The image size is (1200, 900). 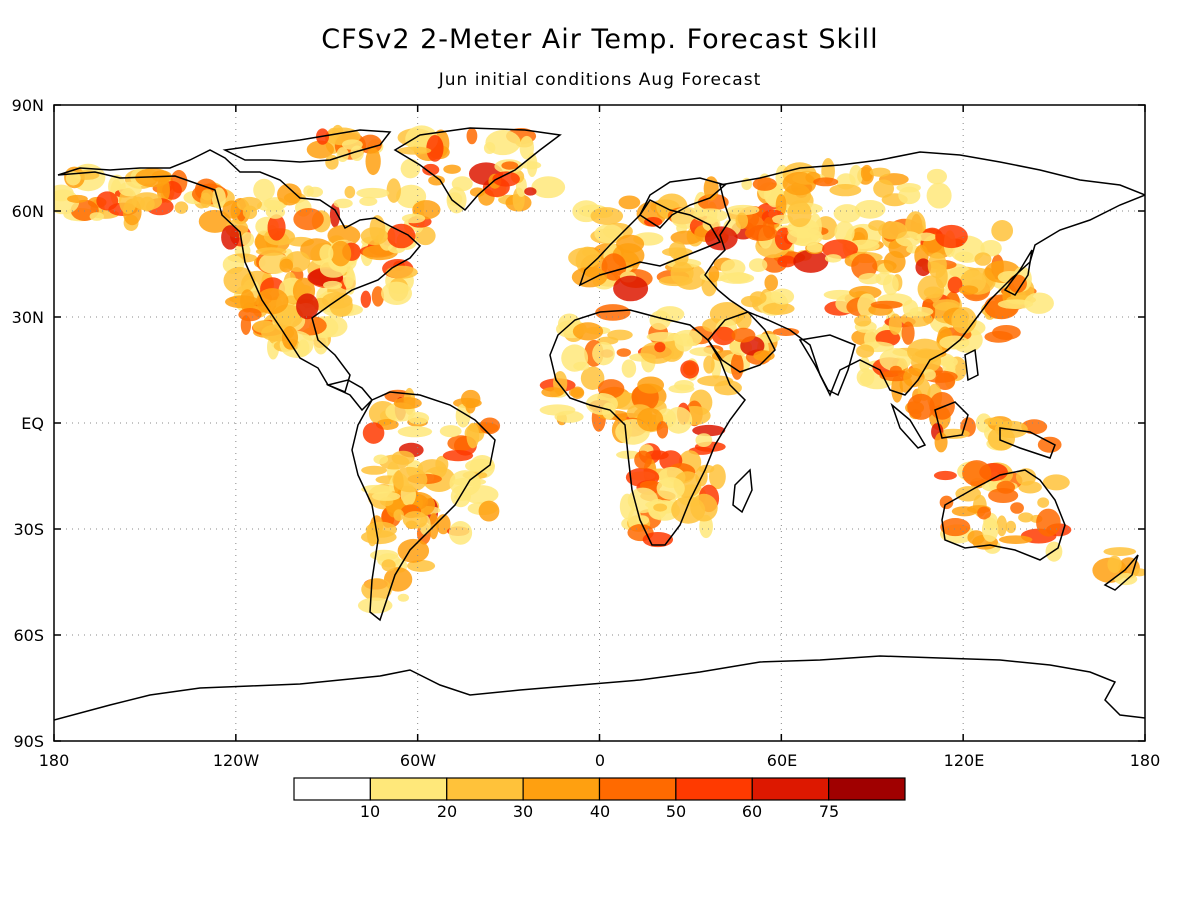 I want to click on lon-label: 120E, so click(x=964, y=760).